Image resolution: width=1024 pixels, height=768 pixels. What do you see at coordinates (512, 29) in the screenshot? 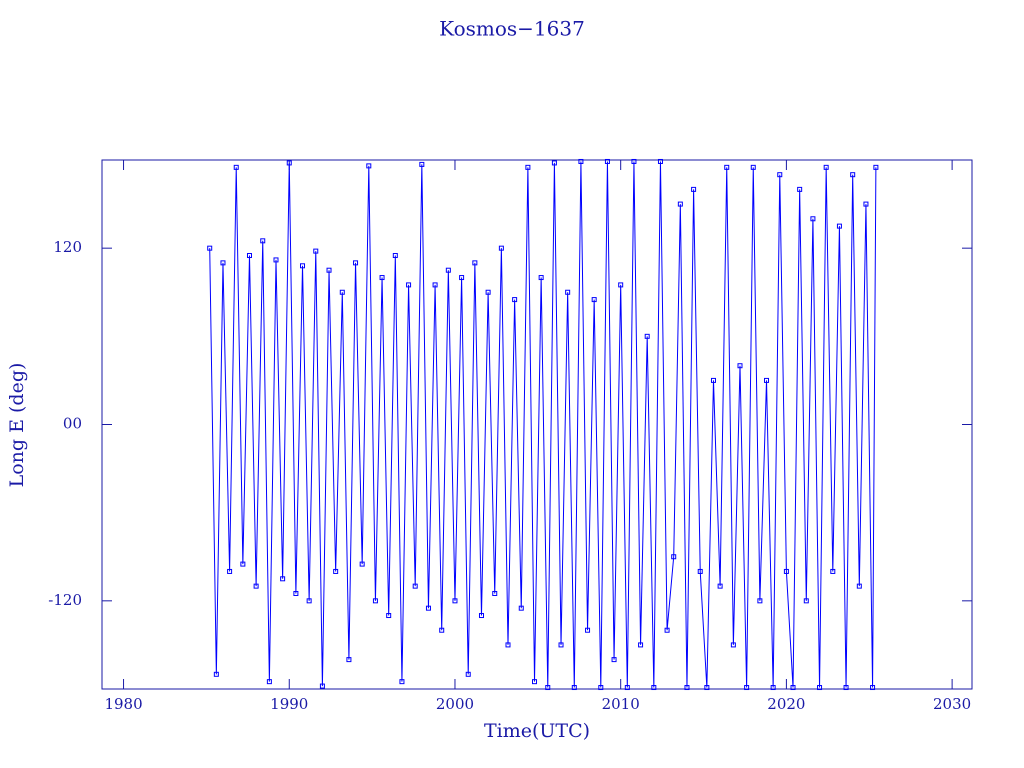
I see `chart-title: Kosmos−1637` at bounding box center [512, 29].